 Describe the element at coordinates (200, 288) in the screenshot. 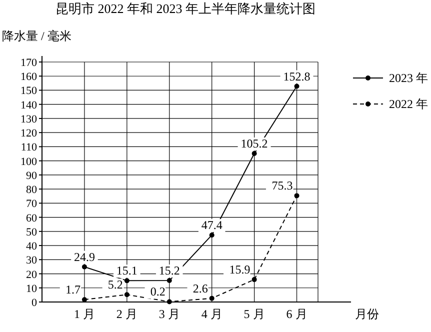

I see `data-label: 2.6` at that location.